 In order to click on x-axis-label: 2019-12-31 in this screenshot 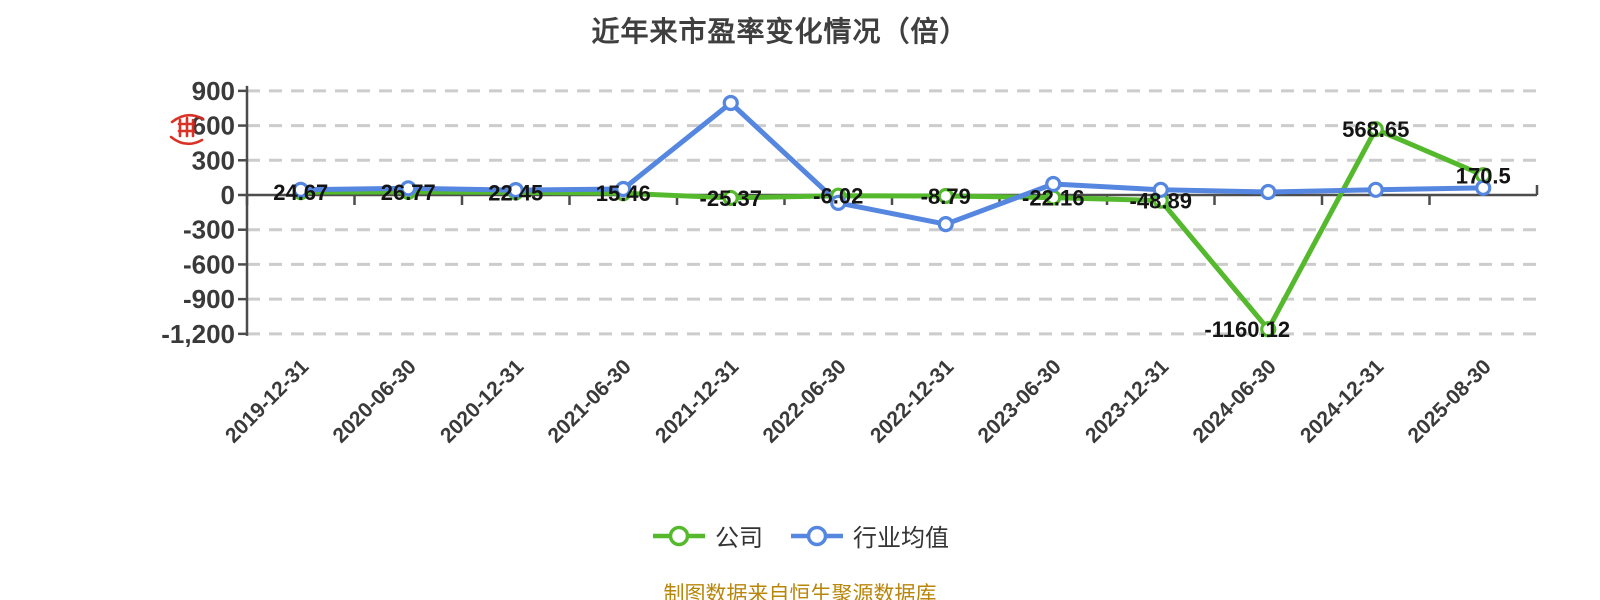, I will do `click(267, 401)`.